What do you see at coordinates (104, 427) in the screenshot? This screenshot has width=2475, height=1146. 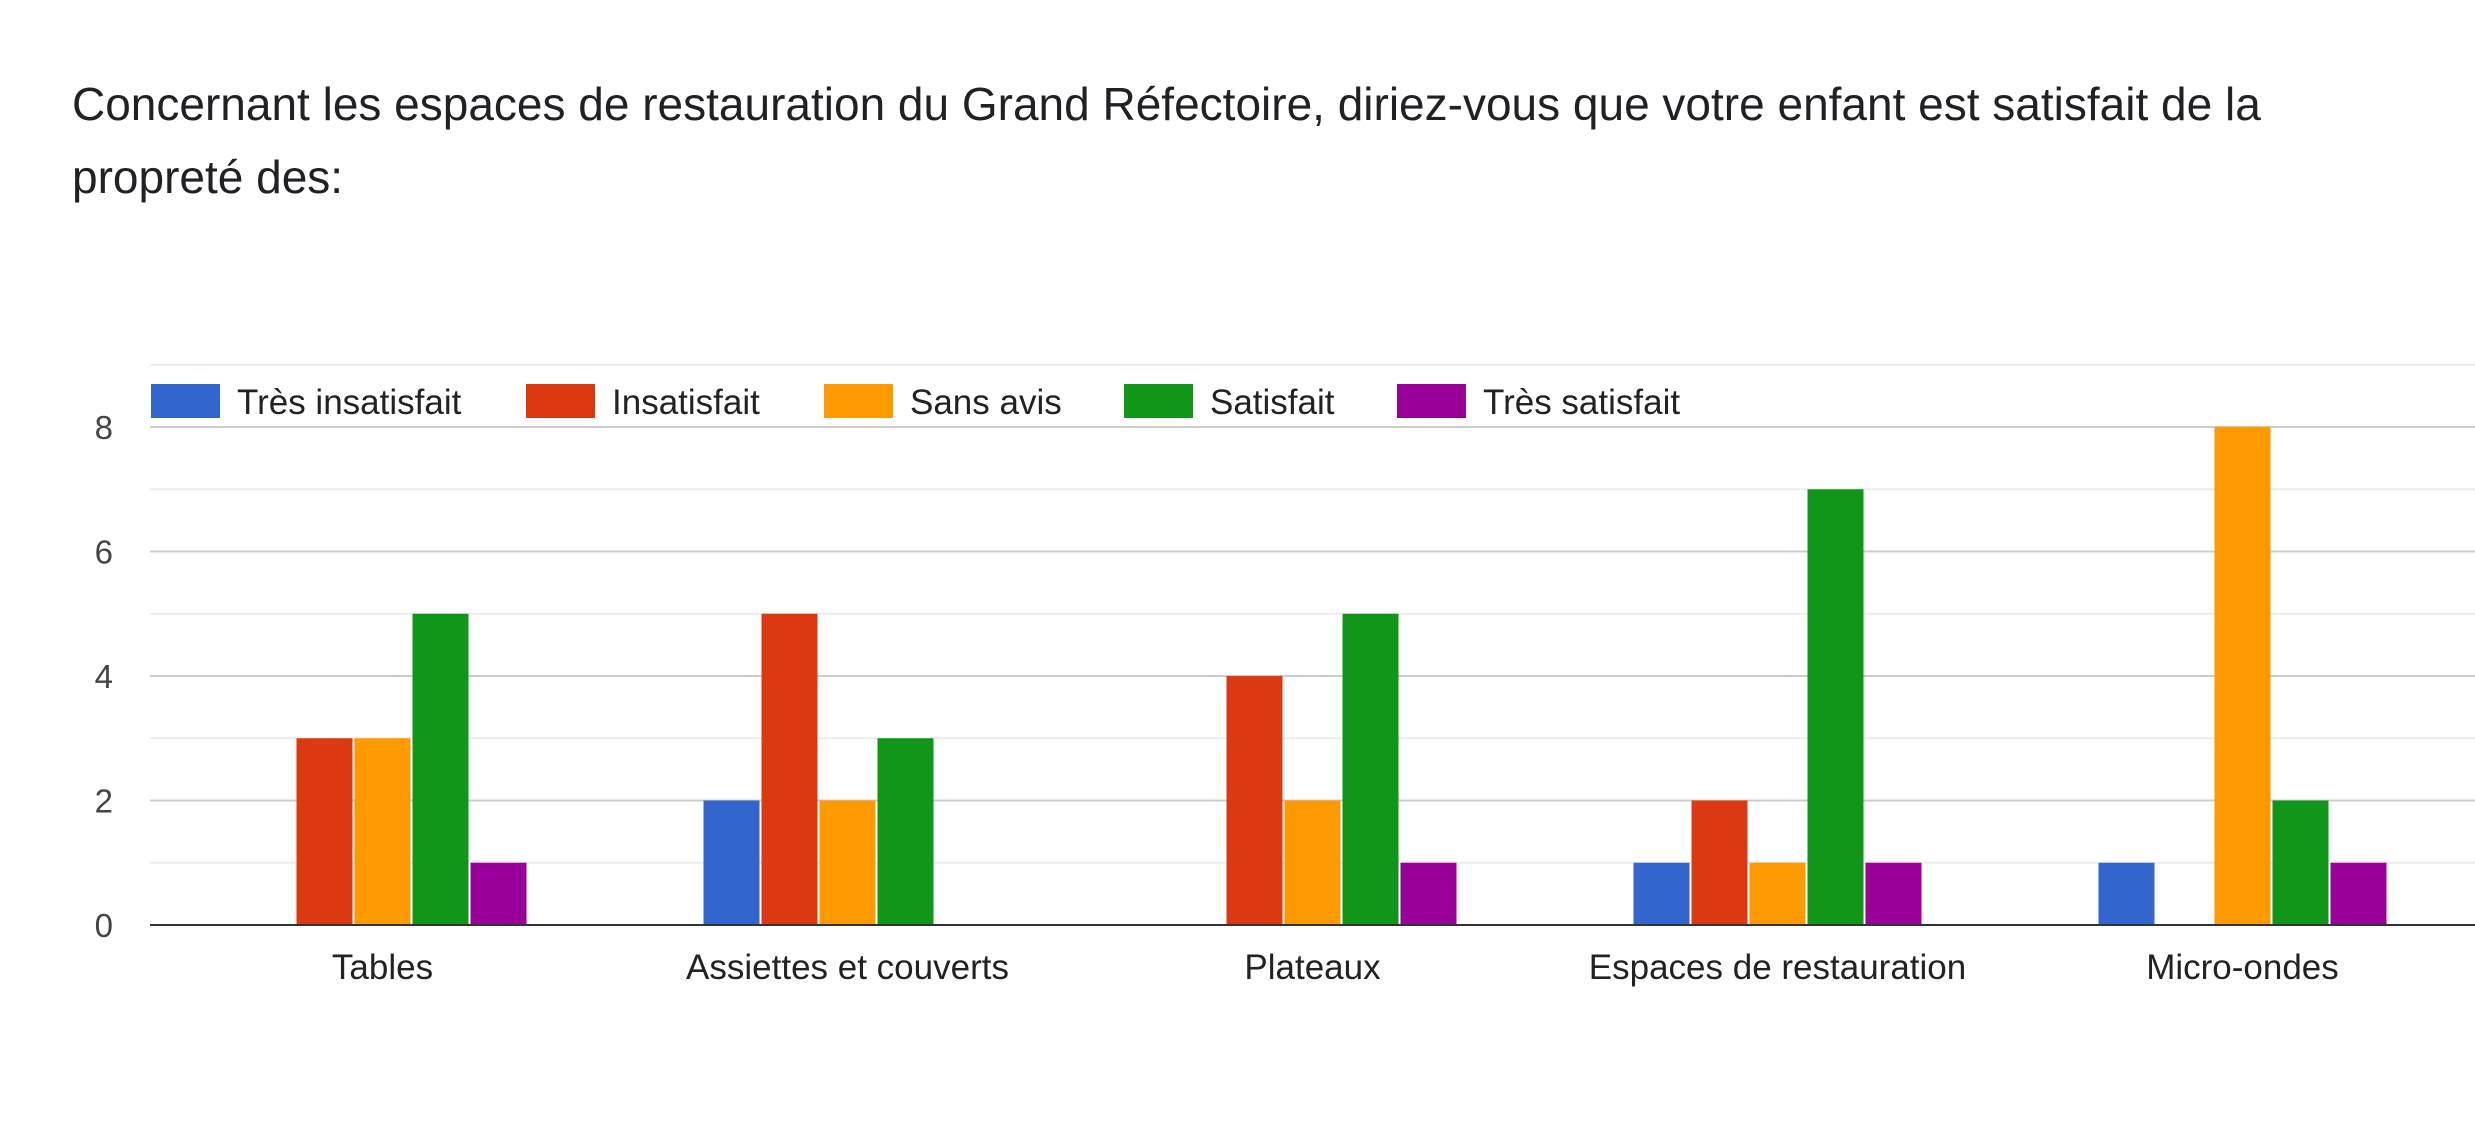 I see `y-tick-label: 8` at bounding box center [104, 427].